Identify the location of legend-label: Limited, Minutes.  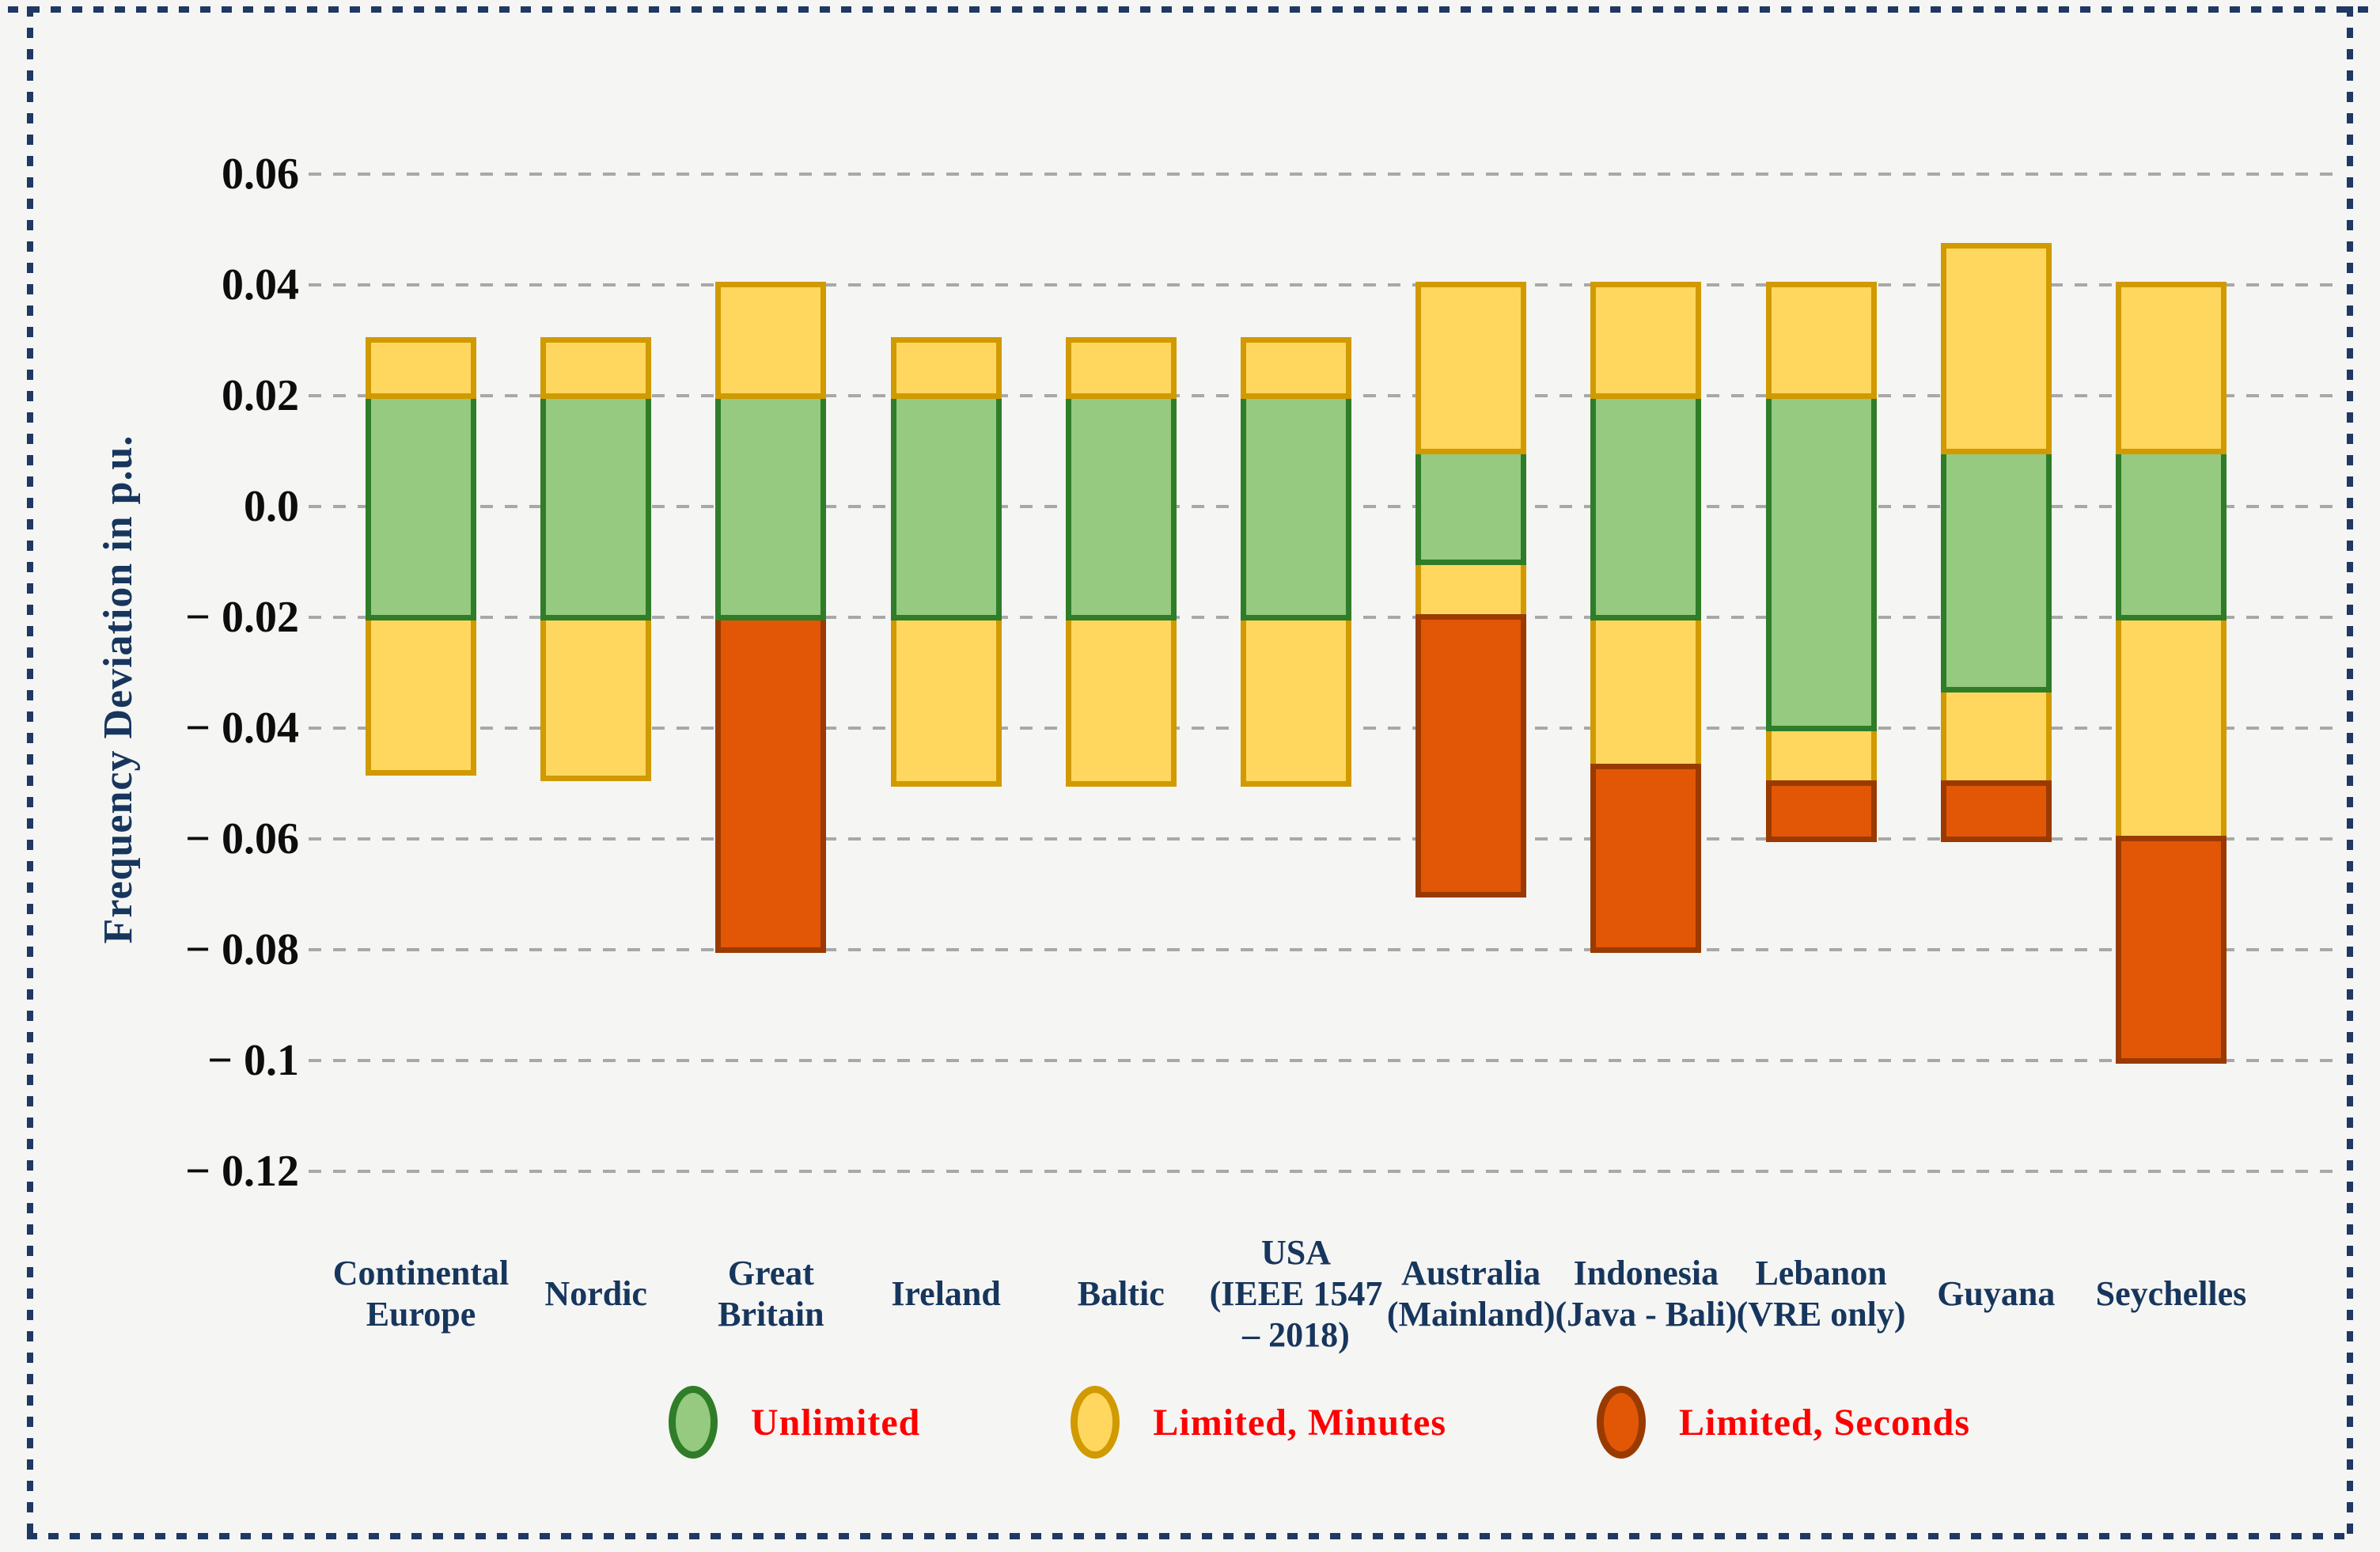
(1299, 1422).